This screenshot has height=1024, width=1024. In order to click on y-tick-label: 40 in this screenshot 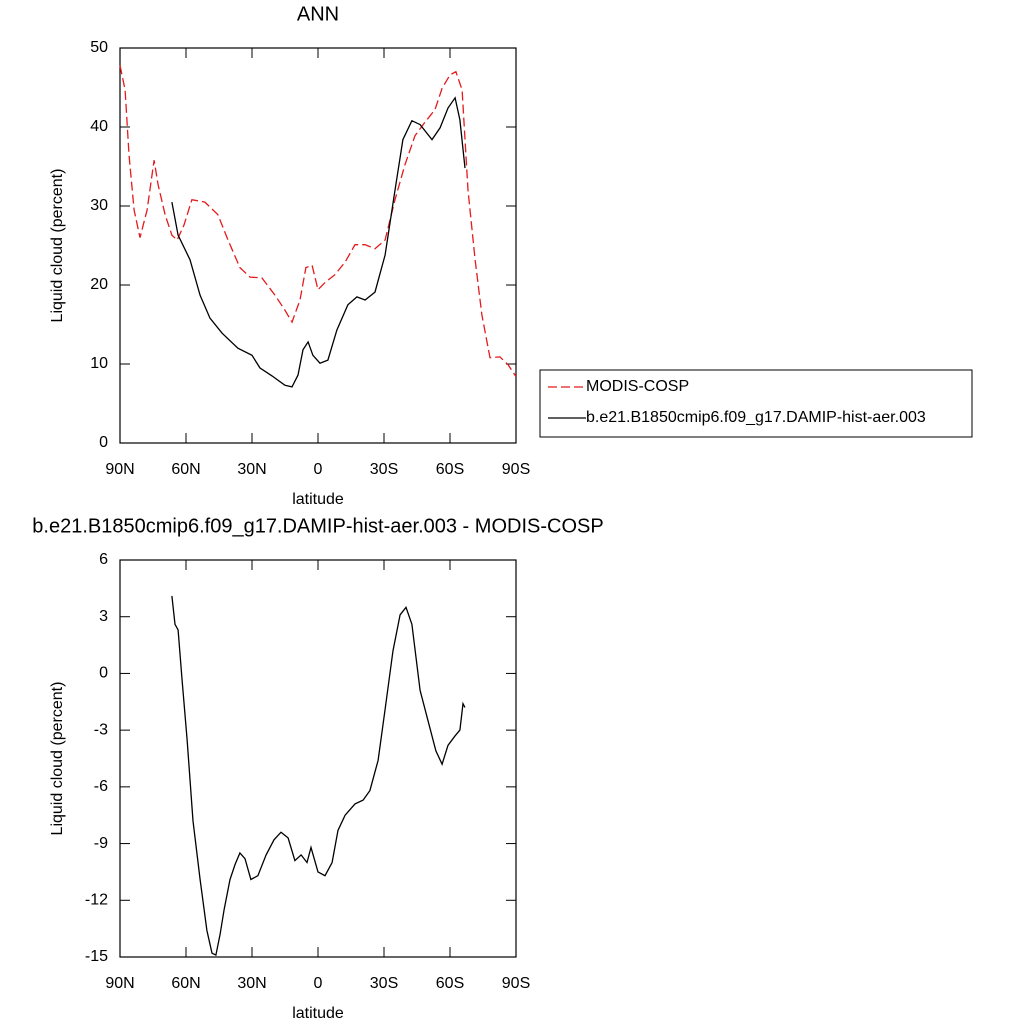, I will do `click(99, 126)`.